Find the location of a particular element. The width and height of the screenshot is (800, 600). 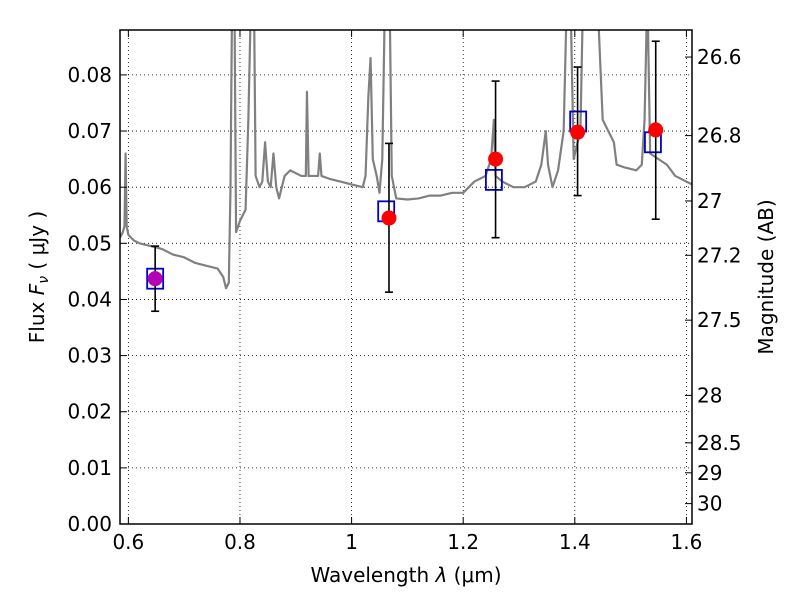

y-tick-label: 0.00 is located at coordinates (89, 524).